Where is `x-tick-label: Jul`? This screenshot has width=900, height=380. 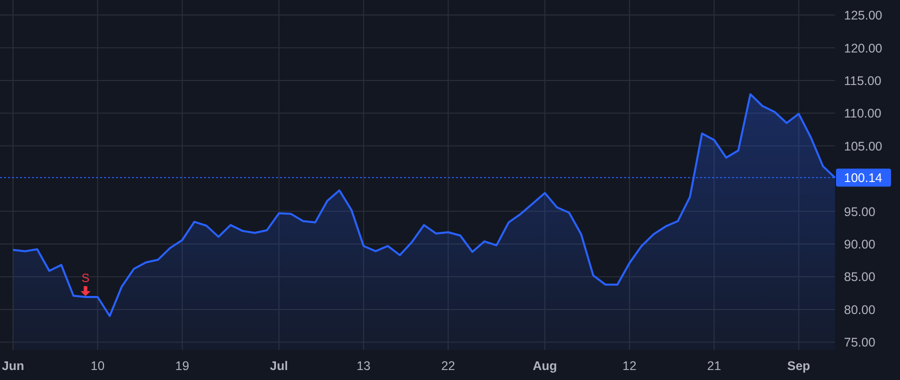 x-tick-label: Jul is located at coordinates (279, 366).